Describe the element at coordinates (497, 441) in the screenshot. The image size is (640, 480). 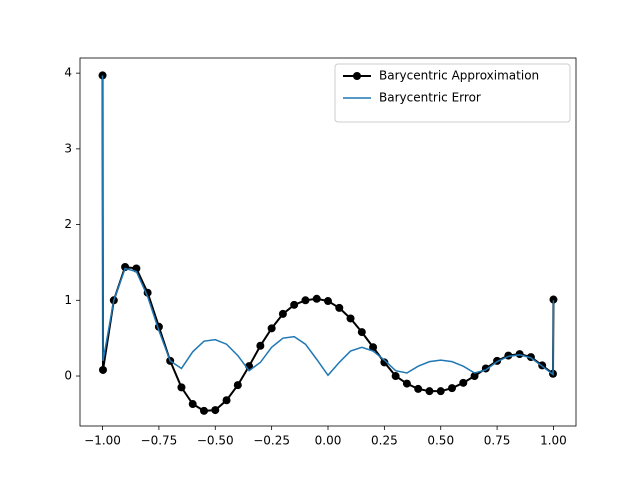
I see `x-tick-label: 0.75` at that location.